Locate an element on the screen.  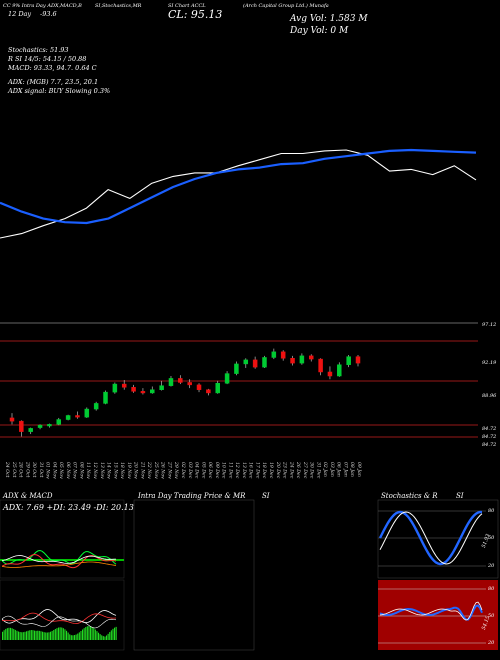
header-period: 12 Day is located at coordinates (20, 14).